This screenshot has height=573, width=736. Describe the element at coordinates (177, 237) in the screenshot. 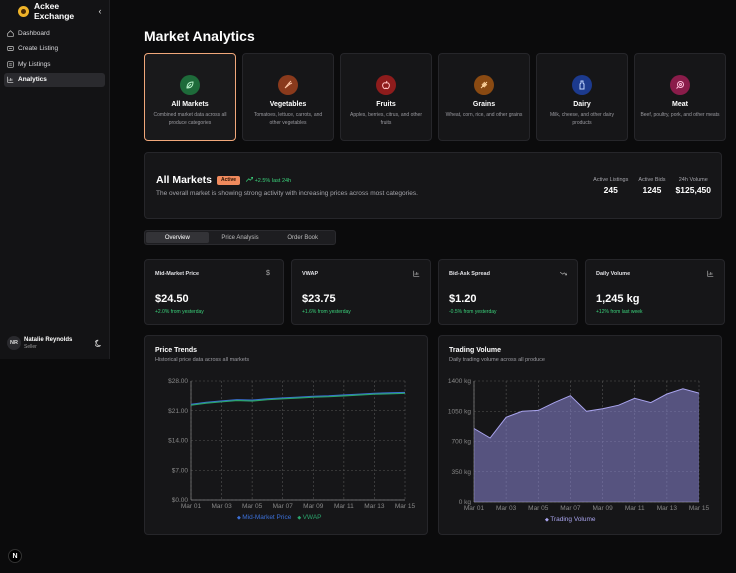

I see `tab-overview: Overview` at that location.